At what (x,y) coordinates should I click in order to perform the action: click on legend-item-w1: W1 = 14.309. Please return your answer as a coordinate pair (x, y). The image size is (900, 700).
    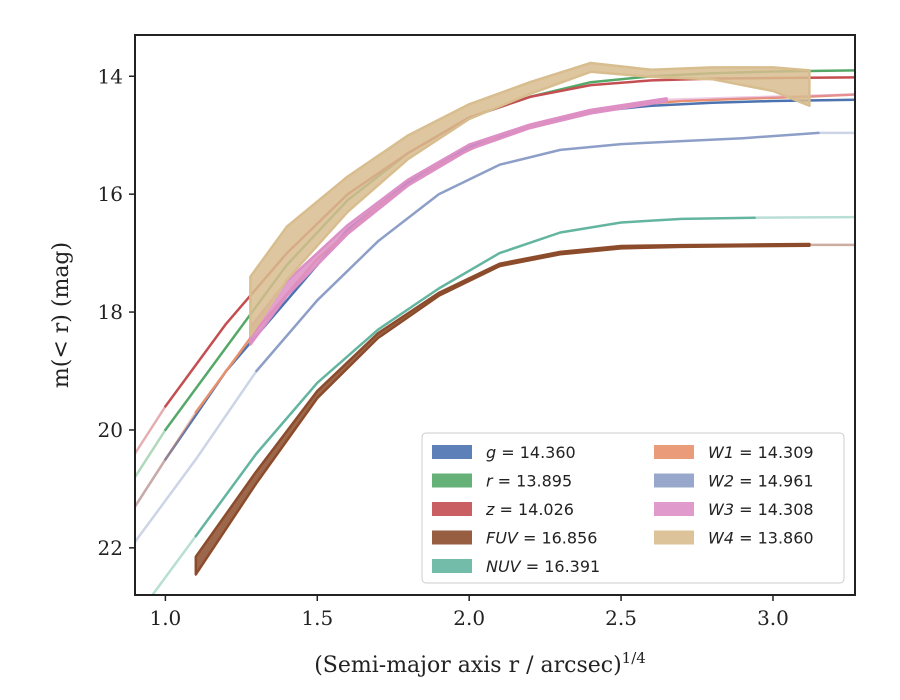
    Looking at the image, I should click on (734, 452).